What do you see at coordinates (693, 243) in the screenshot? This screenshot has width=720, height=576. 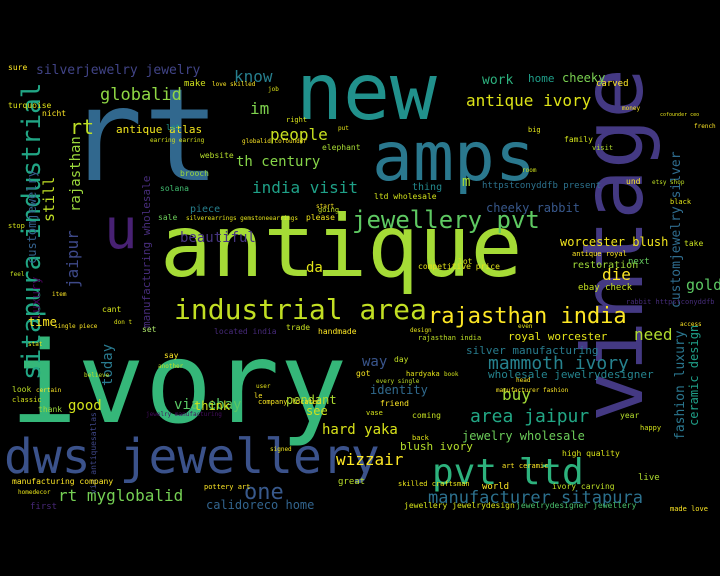 I see `cloud-word: take` at bounding box center [693, 243].